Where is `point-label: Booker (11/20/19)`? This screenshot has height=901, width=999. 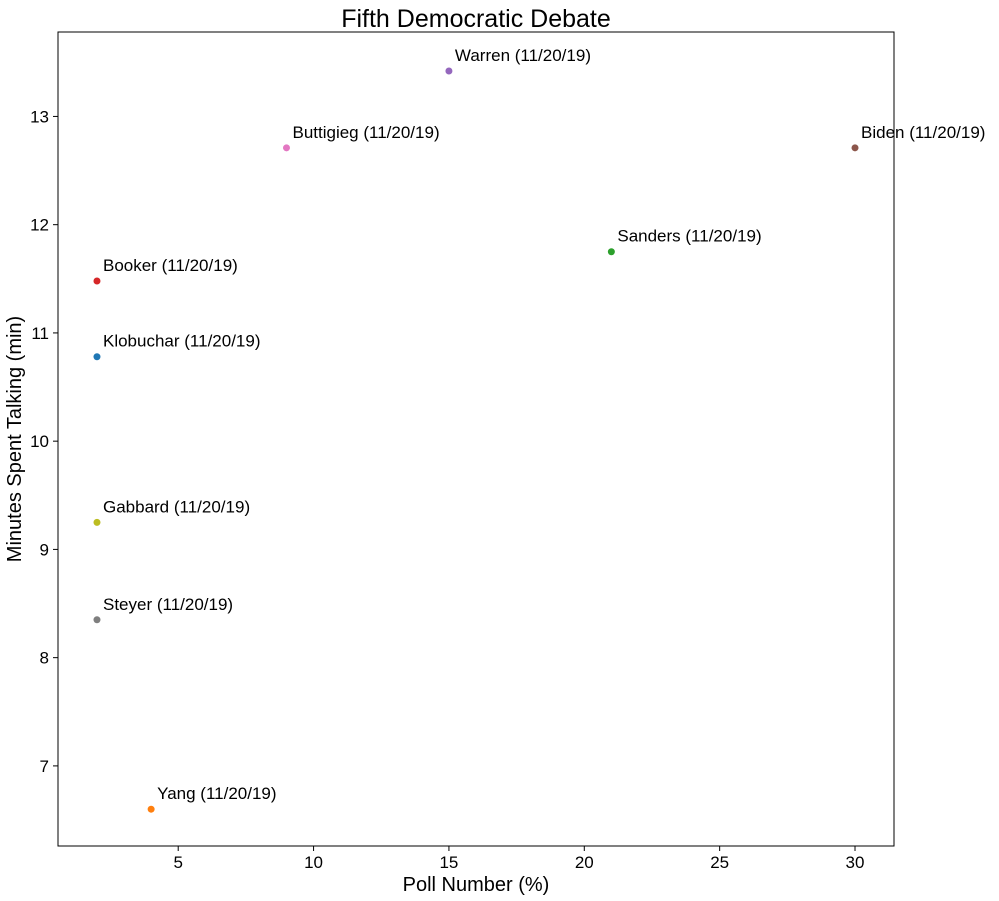
point-label: Booker (11/20/19) is located at coordinates (170, 265).